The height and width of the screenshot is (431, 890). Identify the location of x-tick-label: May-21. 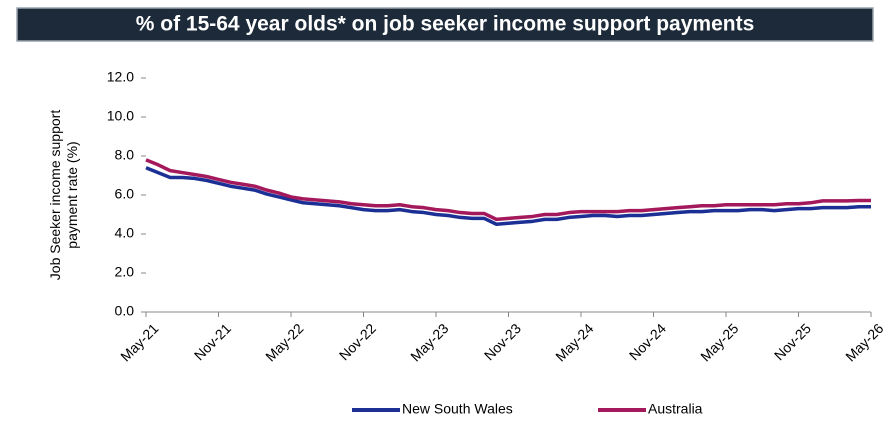
(139, 342).